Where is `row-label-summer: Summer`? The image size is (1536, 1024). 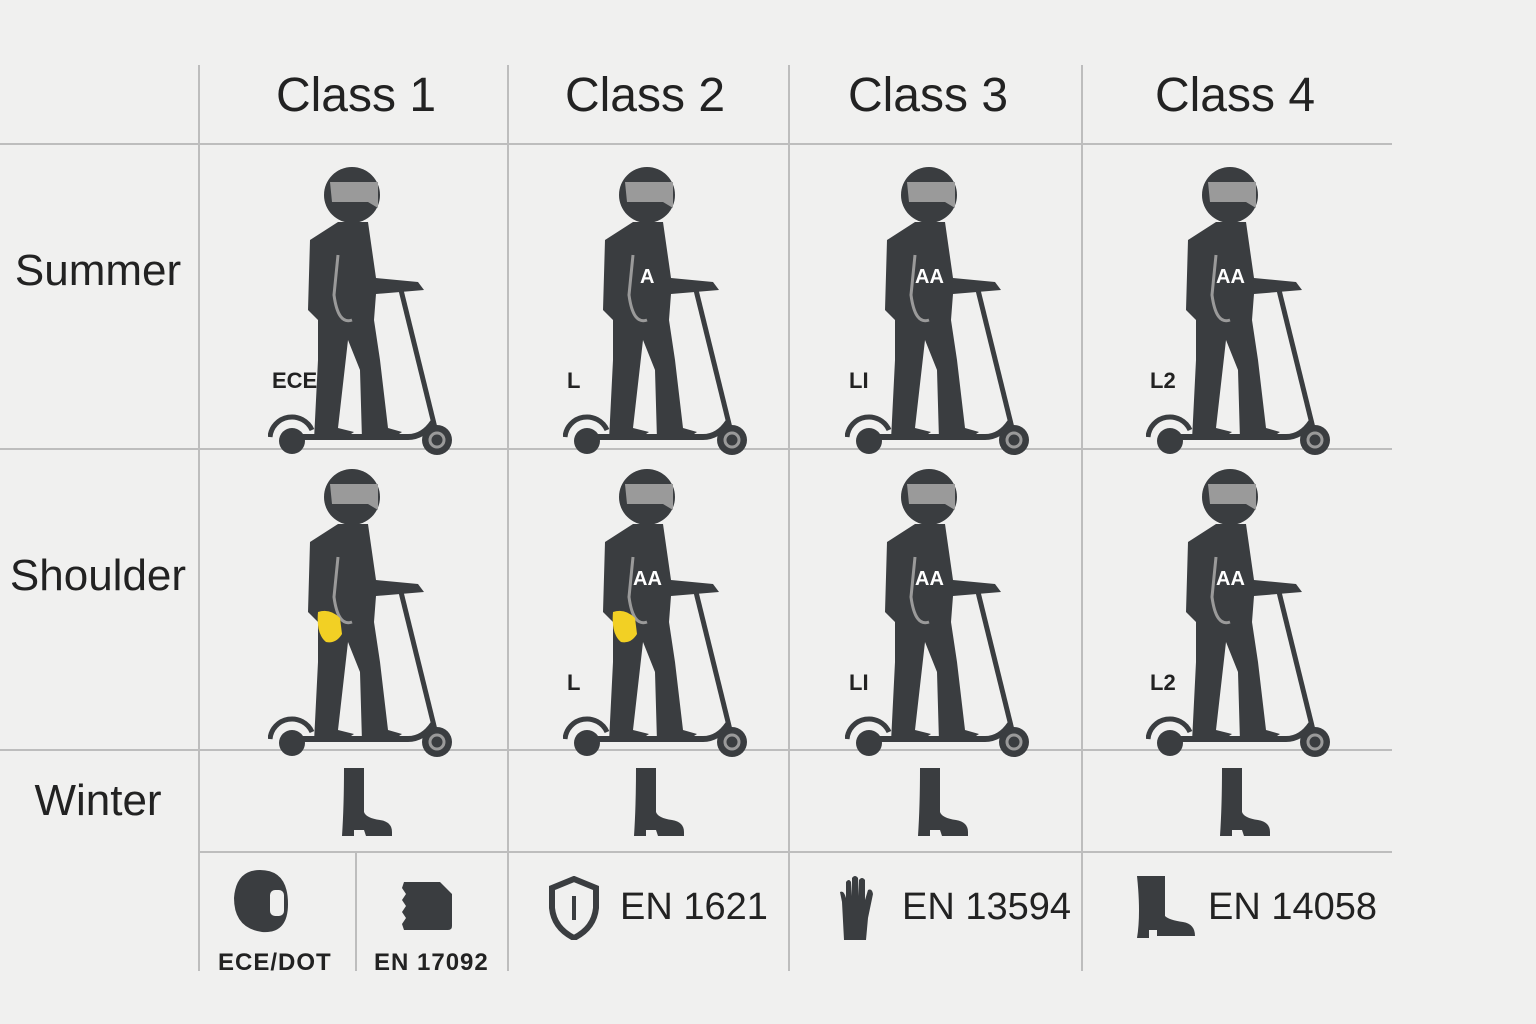
row-label-summer: Summer is located at coordinates (98, 270).